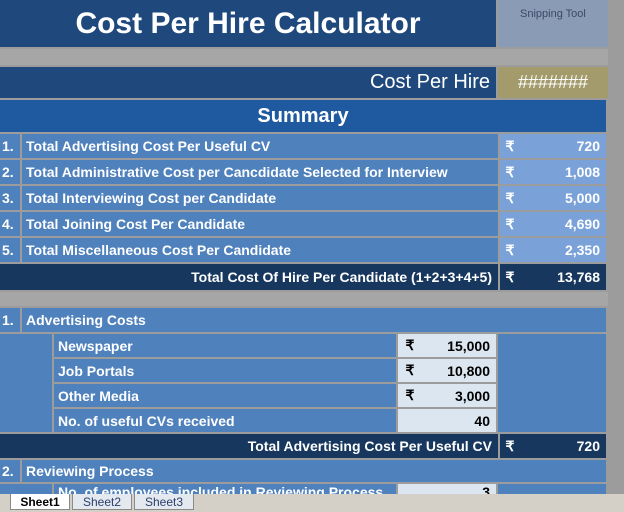 Image resolution: width=624 pixels, height=512 pixels. Describe the element at coordinates (553, 23) in the screenshot. I see `snipping-tool: Snipping Tool` at that location.